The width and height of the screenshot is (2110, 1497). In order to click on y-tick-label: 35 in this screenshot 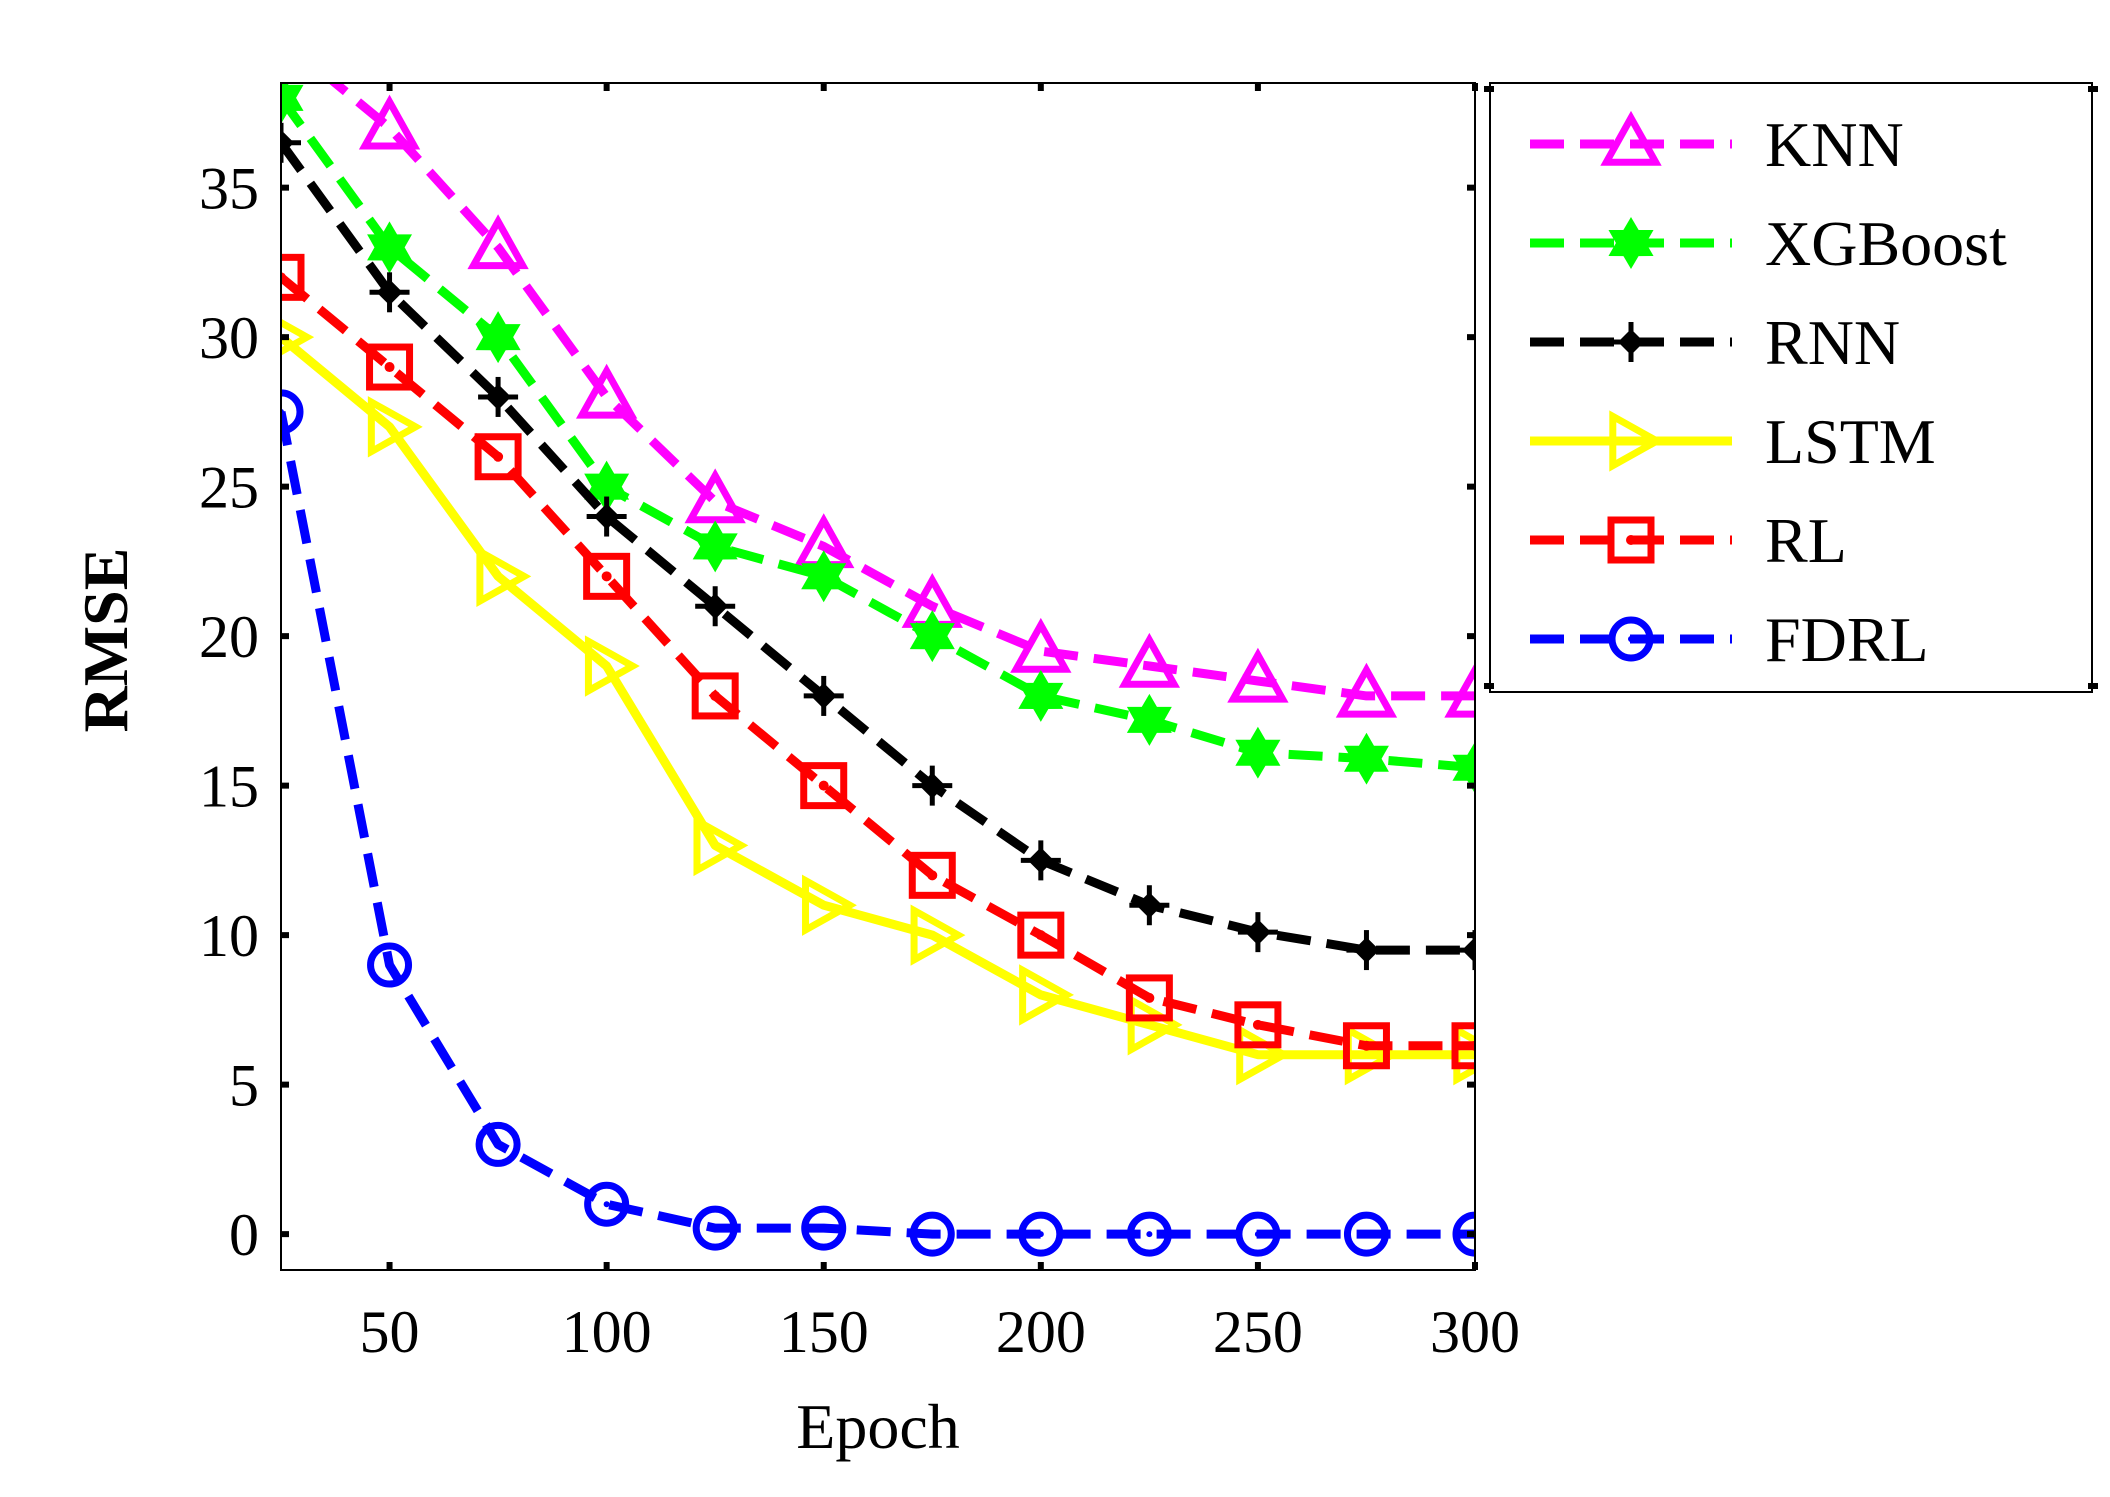, I will do `click(229, 189)`.